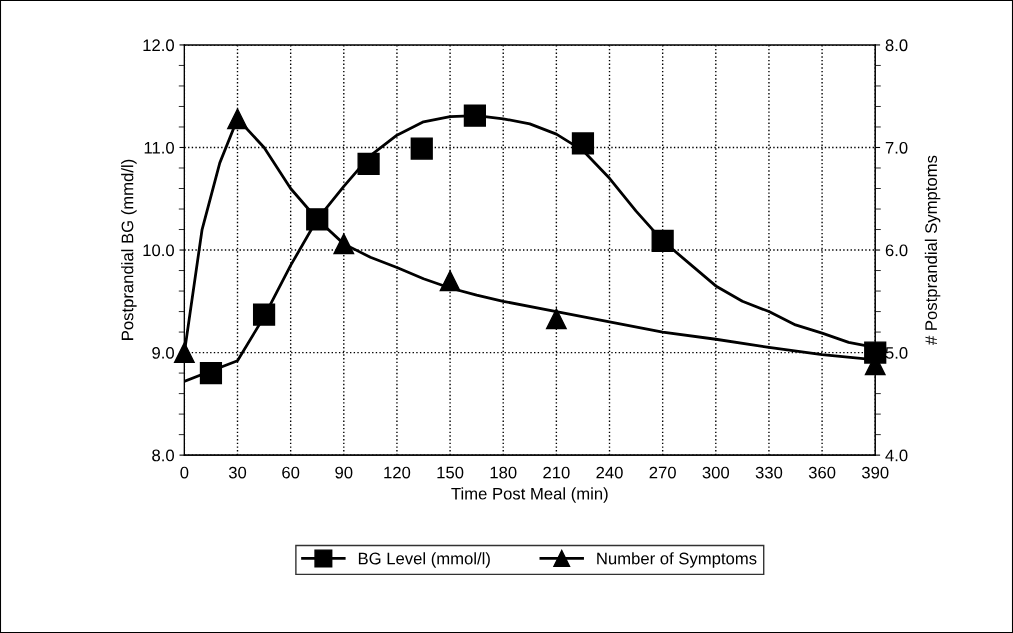  What do you see at coordinates (129, 249) in the screenshot?
I see `y-axis-title: Postprandial BG (mmd/l)` at bounding box center [129, 249].